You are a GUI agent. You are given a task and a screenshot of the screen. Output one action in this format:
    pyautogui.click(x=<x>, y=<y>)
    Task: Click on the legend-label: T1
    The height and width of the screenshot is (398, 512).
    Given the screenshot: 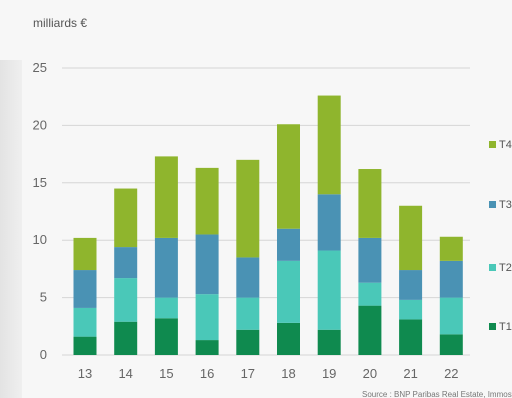 What is the action you would take?
    pyautogui.click(x=505, y=327)
    